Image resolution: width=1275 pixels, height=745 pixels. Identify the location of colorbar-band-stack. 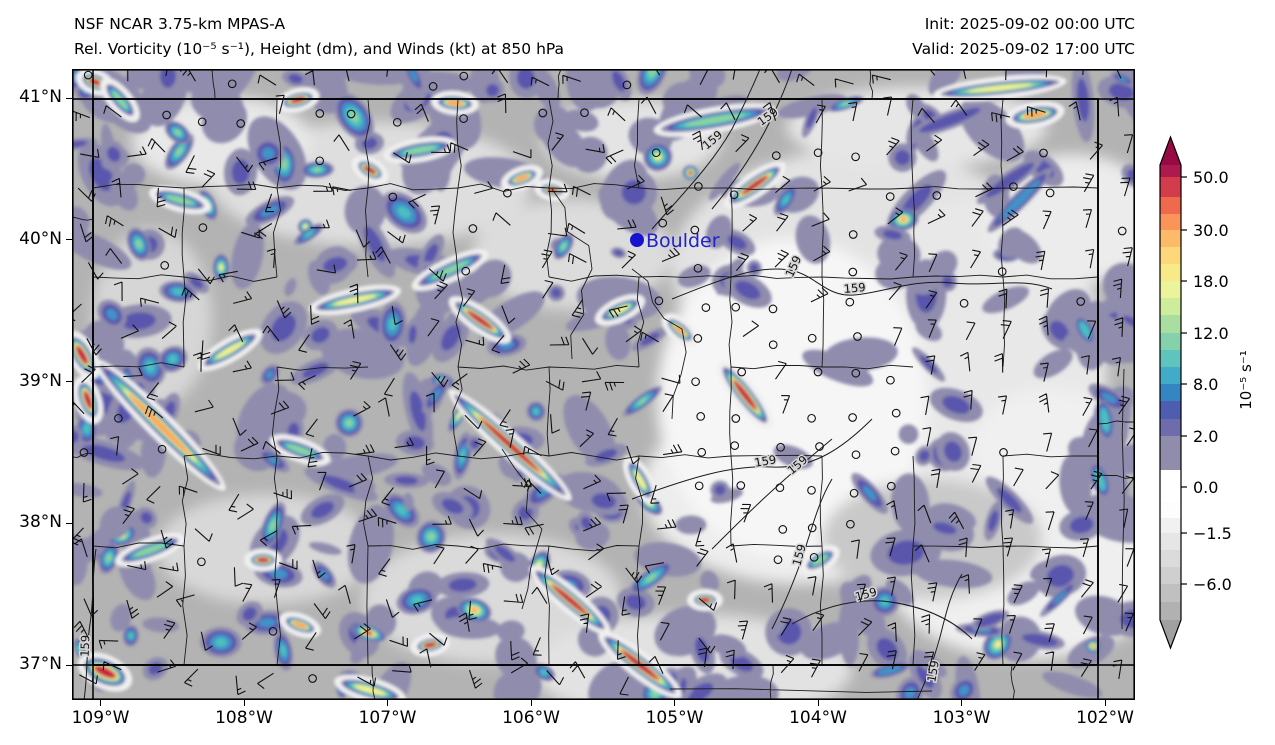
(1170, 392).